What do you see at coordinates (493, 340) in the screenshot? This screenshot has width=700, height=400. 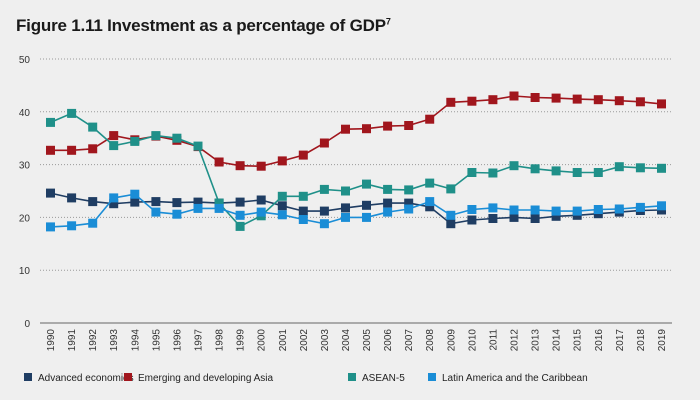 I see `x-tick-label: 2011` at bounding box center [493, 340].